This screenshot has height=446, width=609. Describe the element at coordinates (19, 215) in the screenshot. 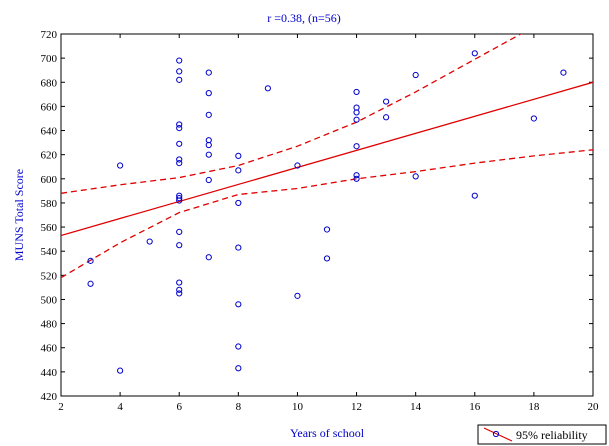

I see `y-axis-label: MUNS Total Score` at that location.